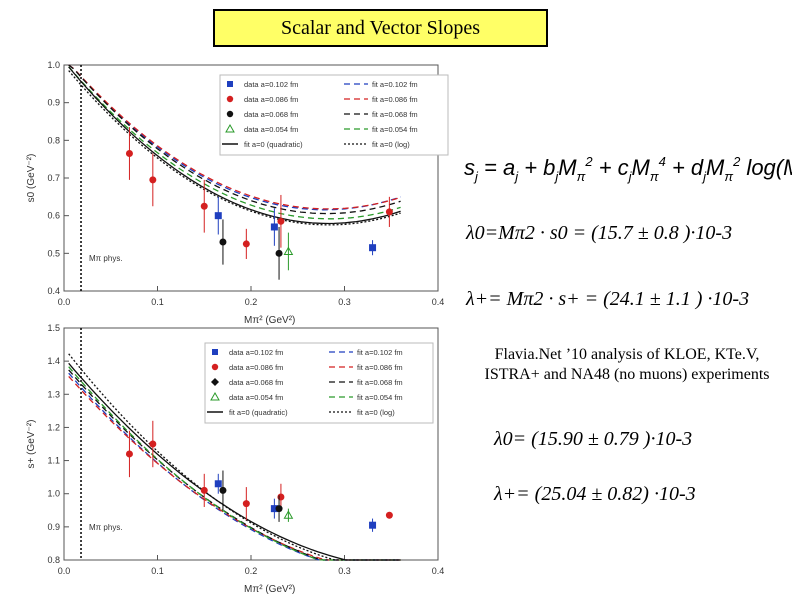 The image size is (800, 600). Describe the element at coordinates (53, 328) in the screenshot. I see `y-tick-label: 1.5` at that location.